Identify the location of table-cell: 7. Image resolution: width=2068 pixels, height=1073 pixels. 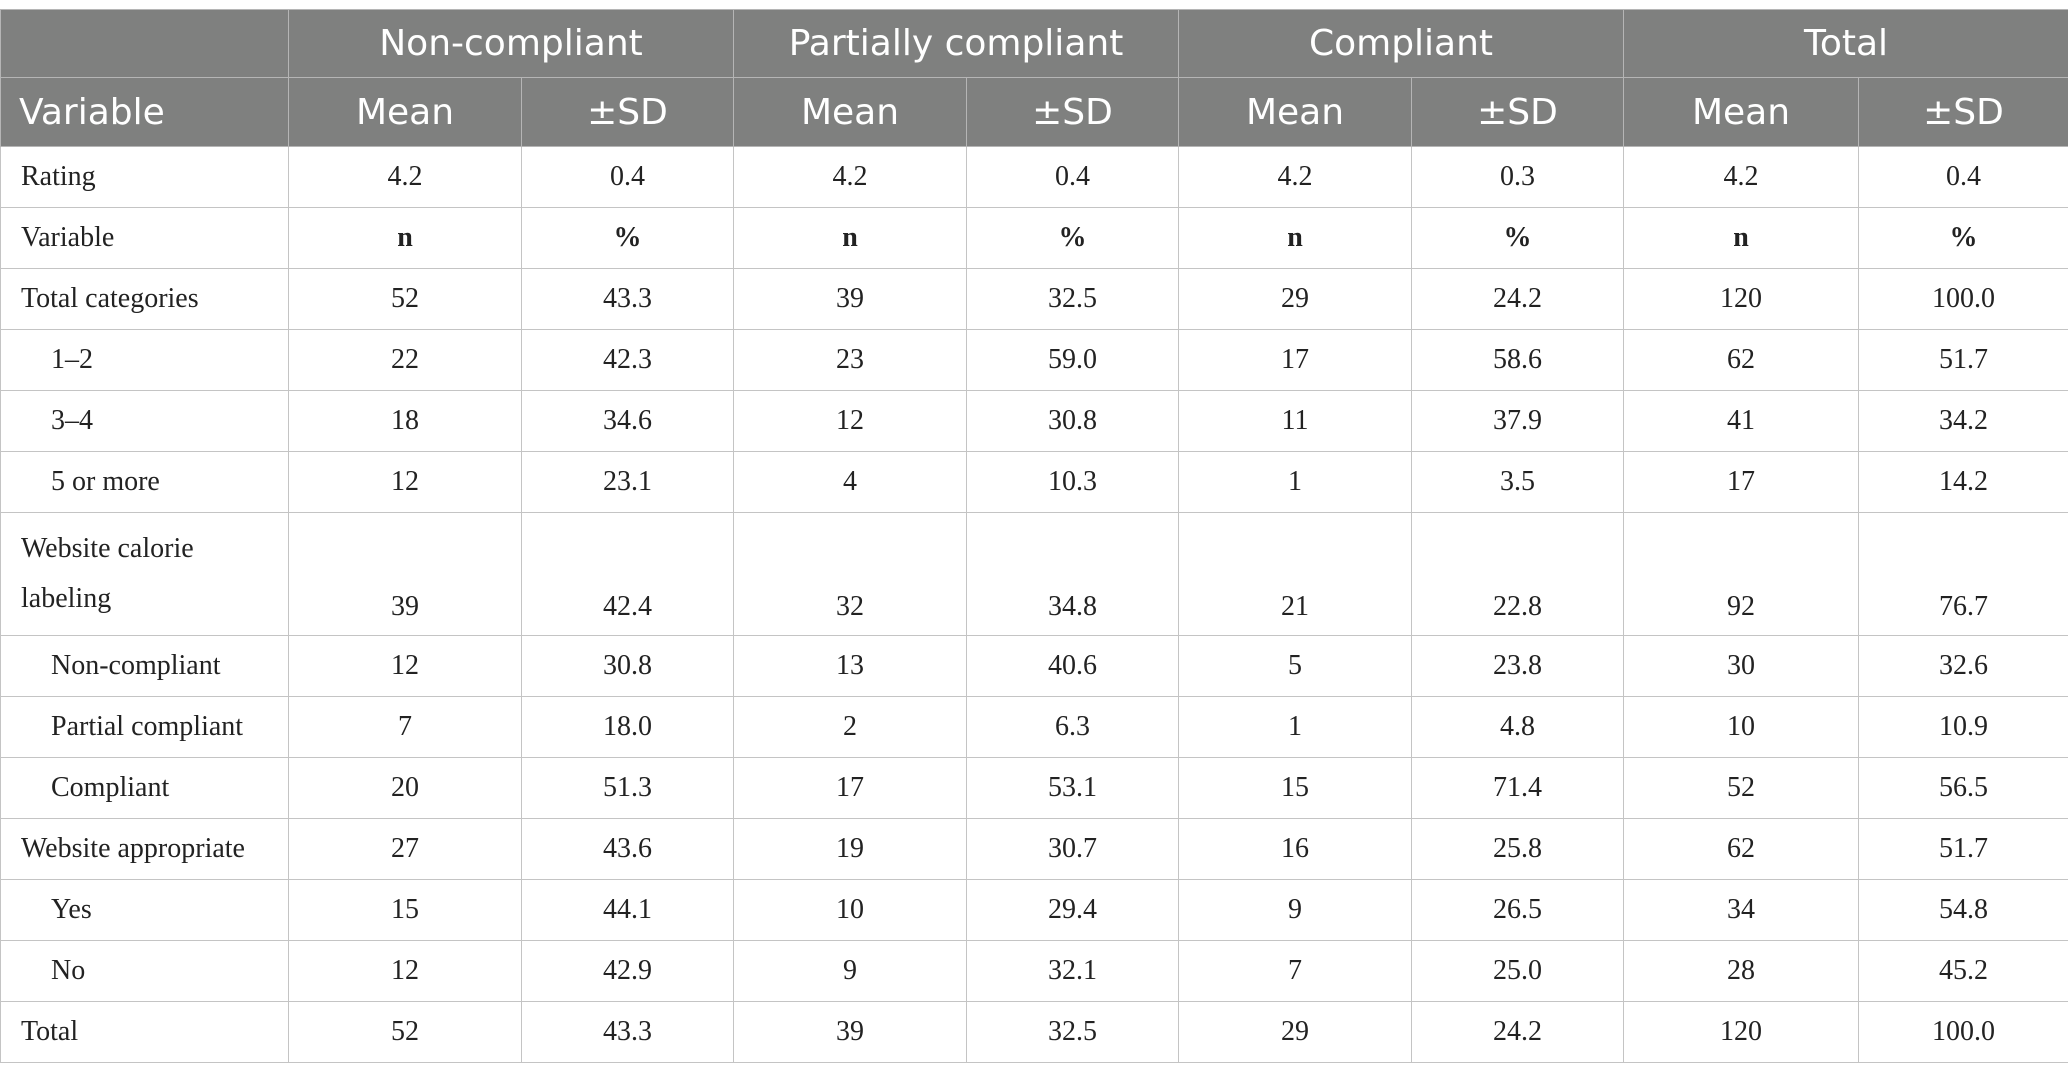
(1295, 971).